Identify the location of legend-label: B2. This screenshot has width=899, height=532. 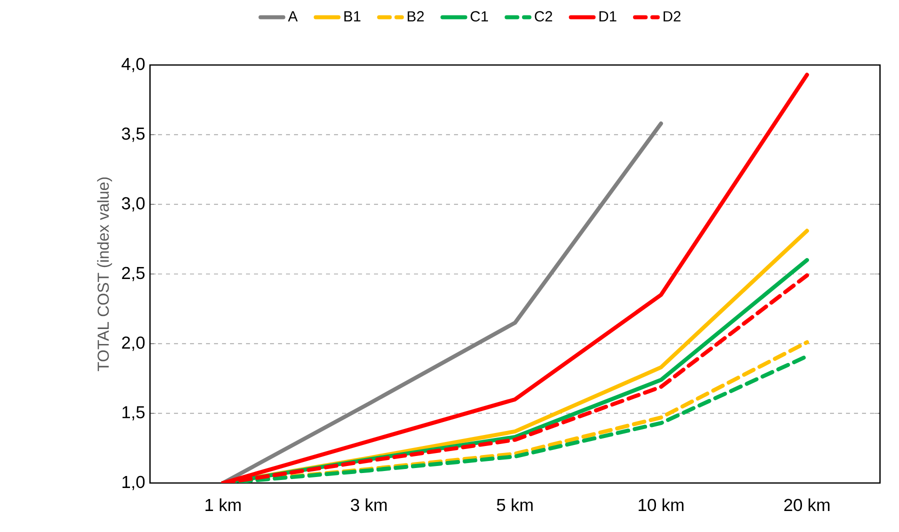
(416, 16).